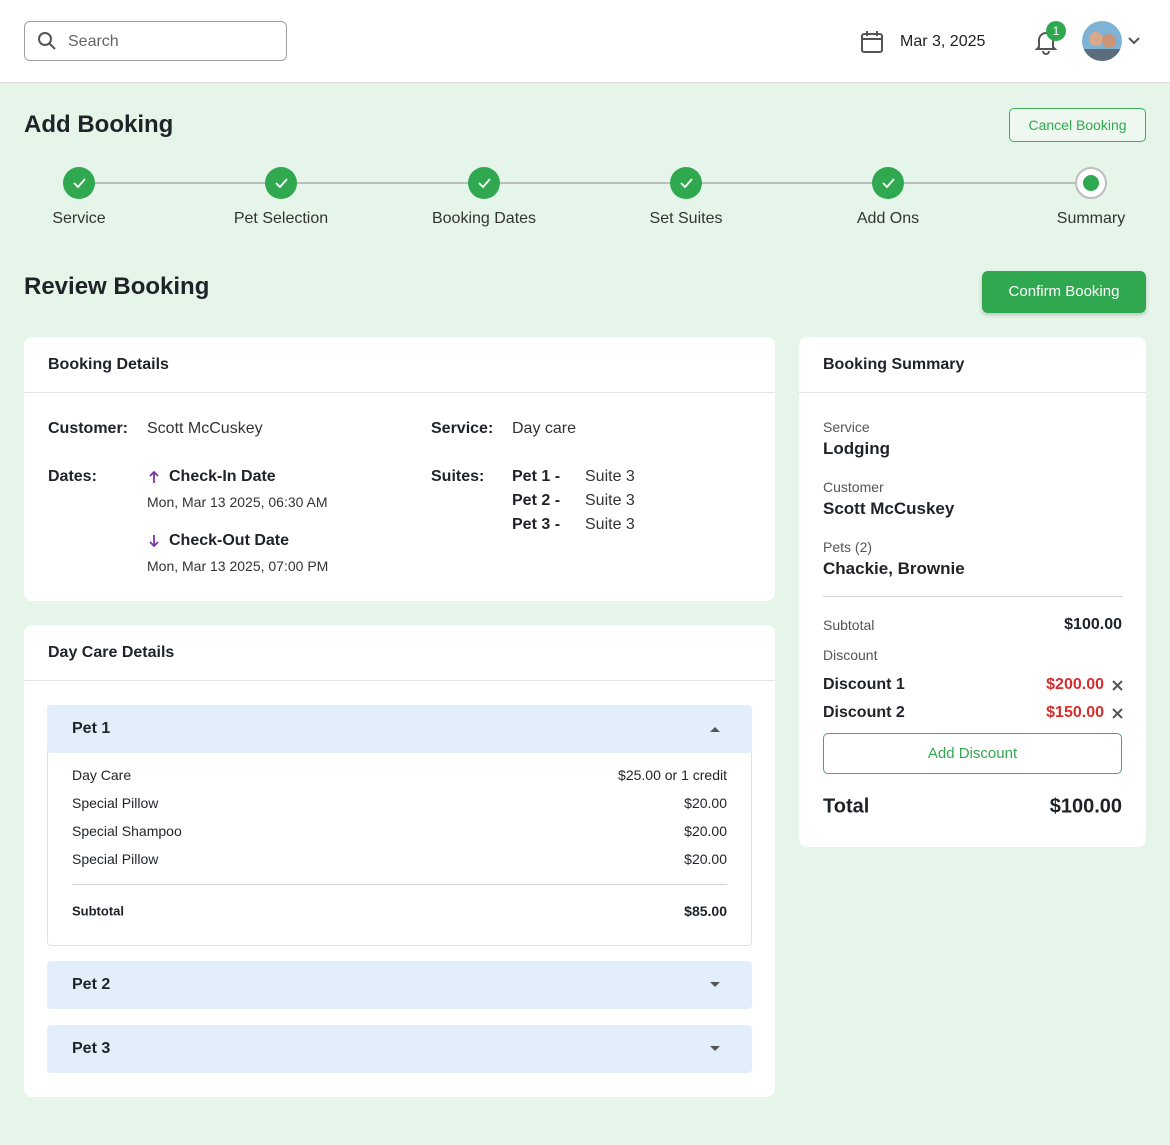  I want to click on step-current, so click(1091, 183).